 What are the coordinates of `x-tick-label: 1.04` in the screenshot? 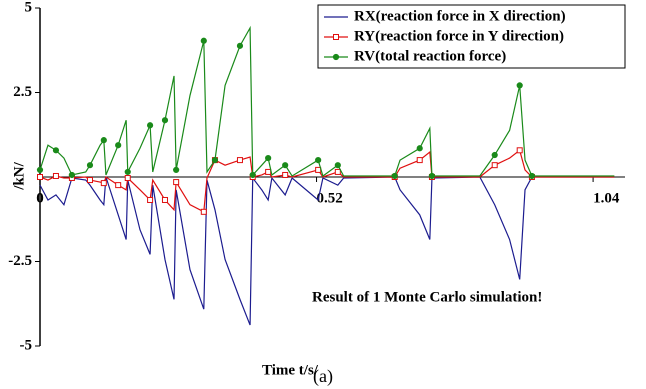 It's located at (606, 198).